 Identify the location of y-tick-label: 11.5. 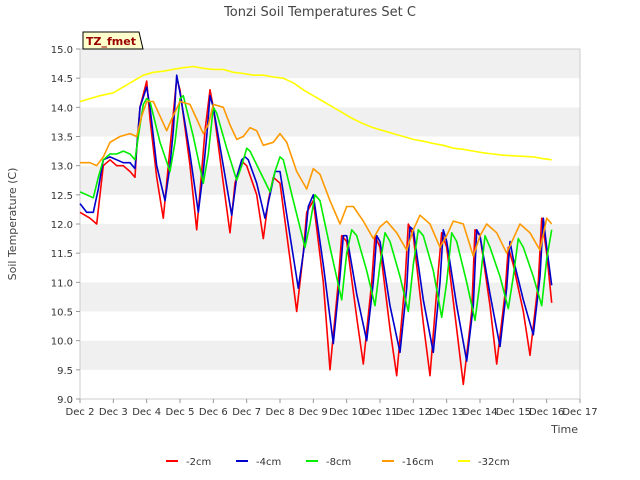
(62, 254).